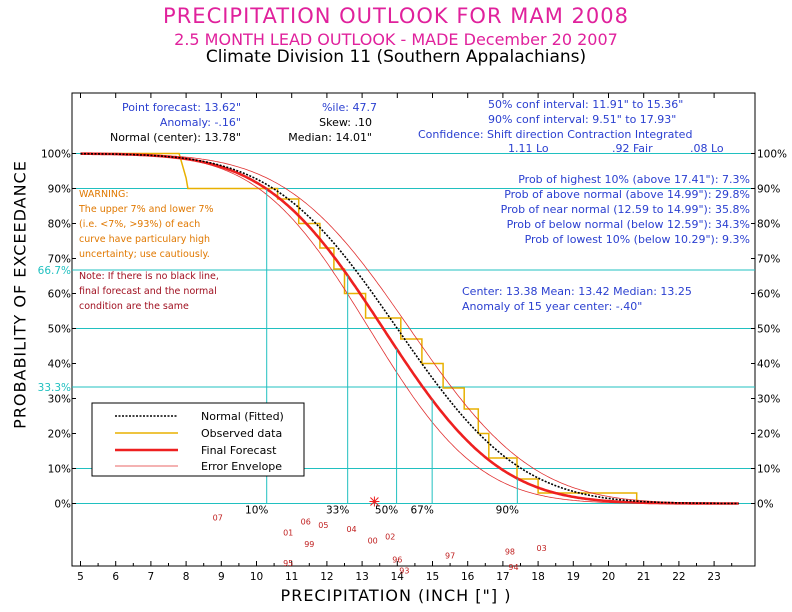 The image size is (792, 612). Describe the element at coordinates (62, 505) in the screenshot. I see `y-tick-label-left: 0%` at that location.